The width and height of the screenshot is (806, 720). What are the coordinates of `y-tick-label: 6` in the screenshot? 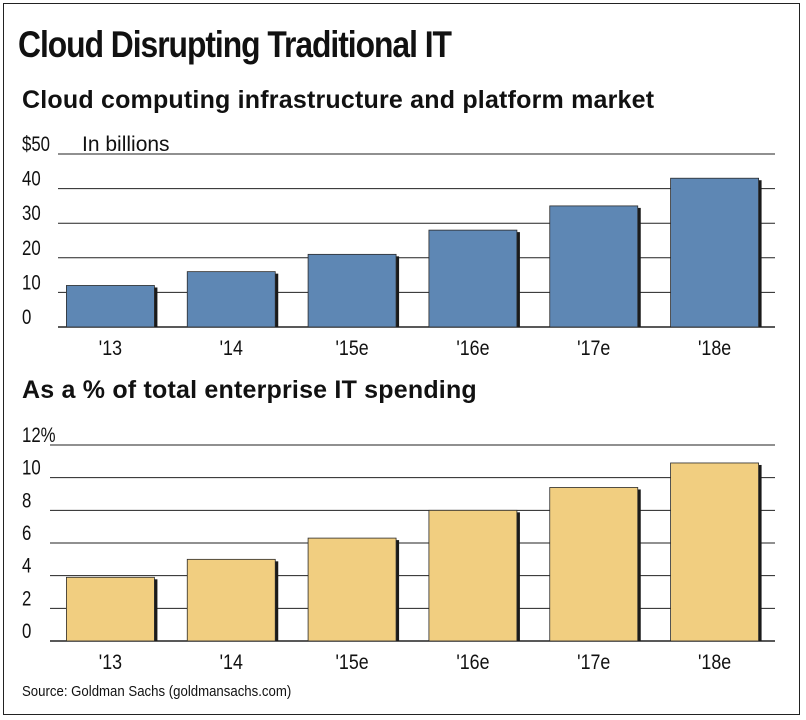 It's located at (26, 533).